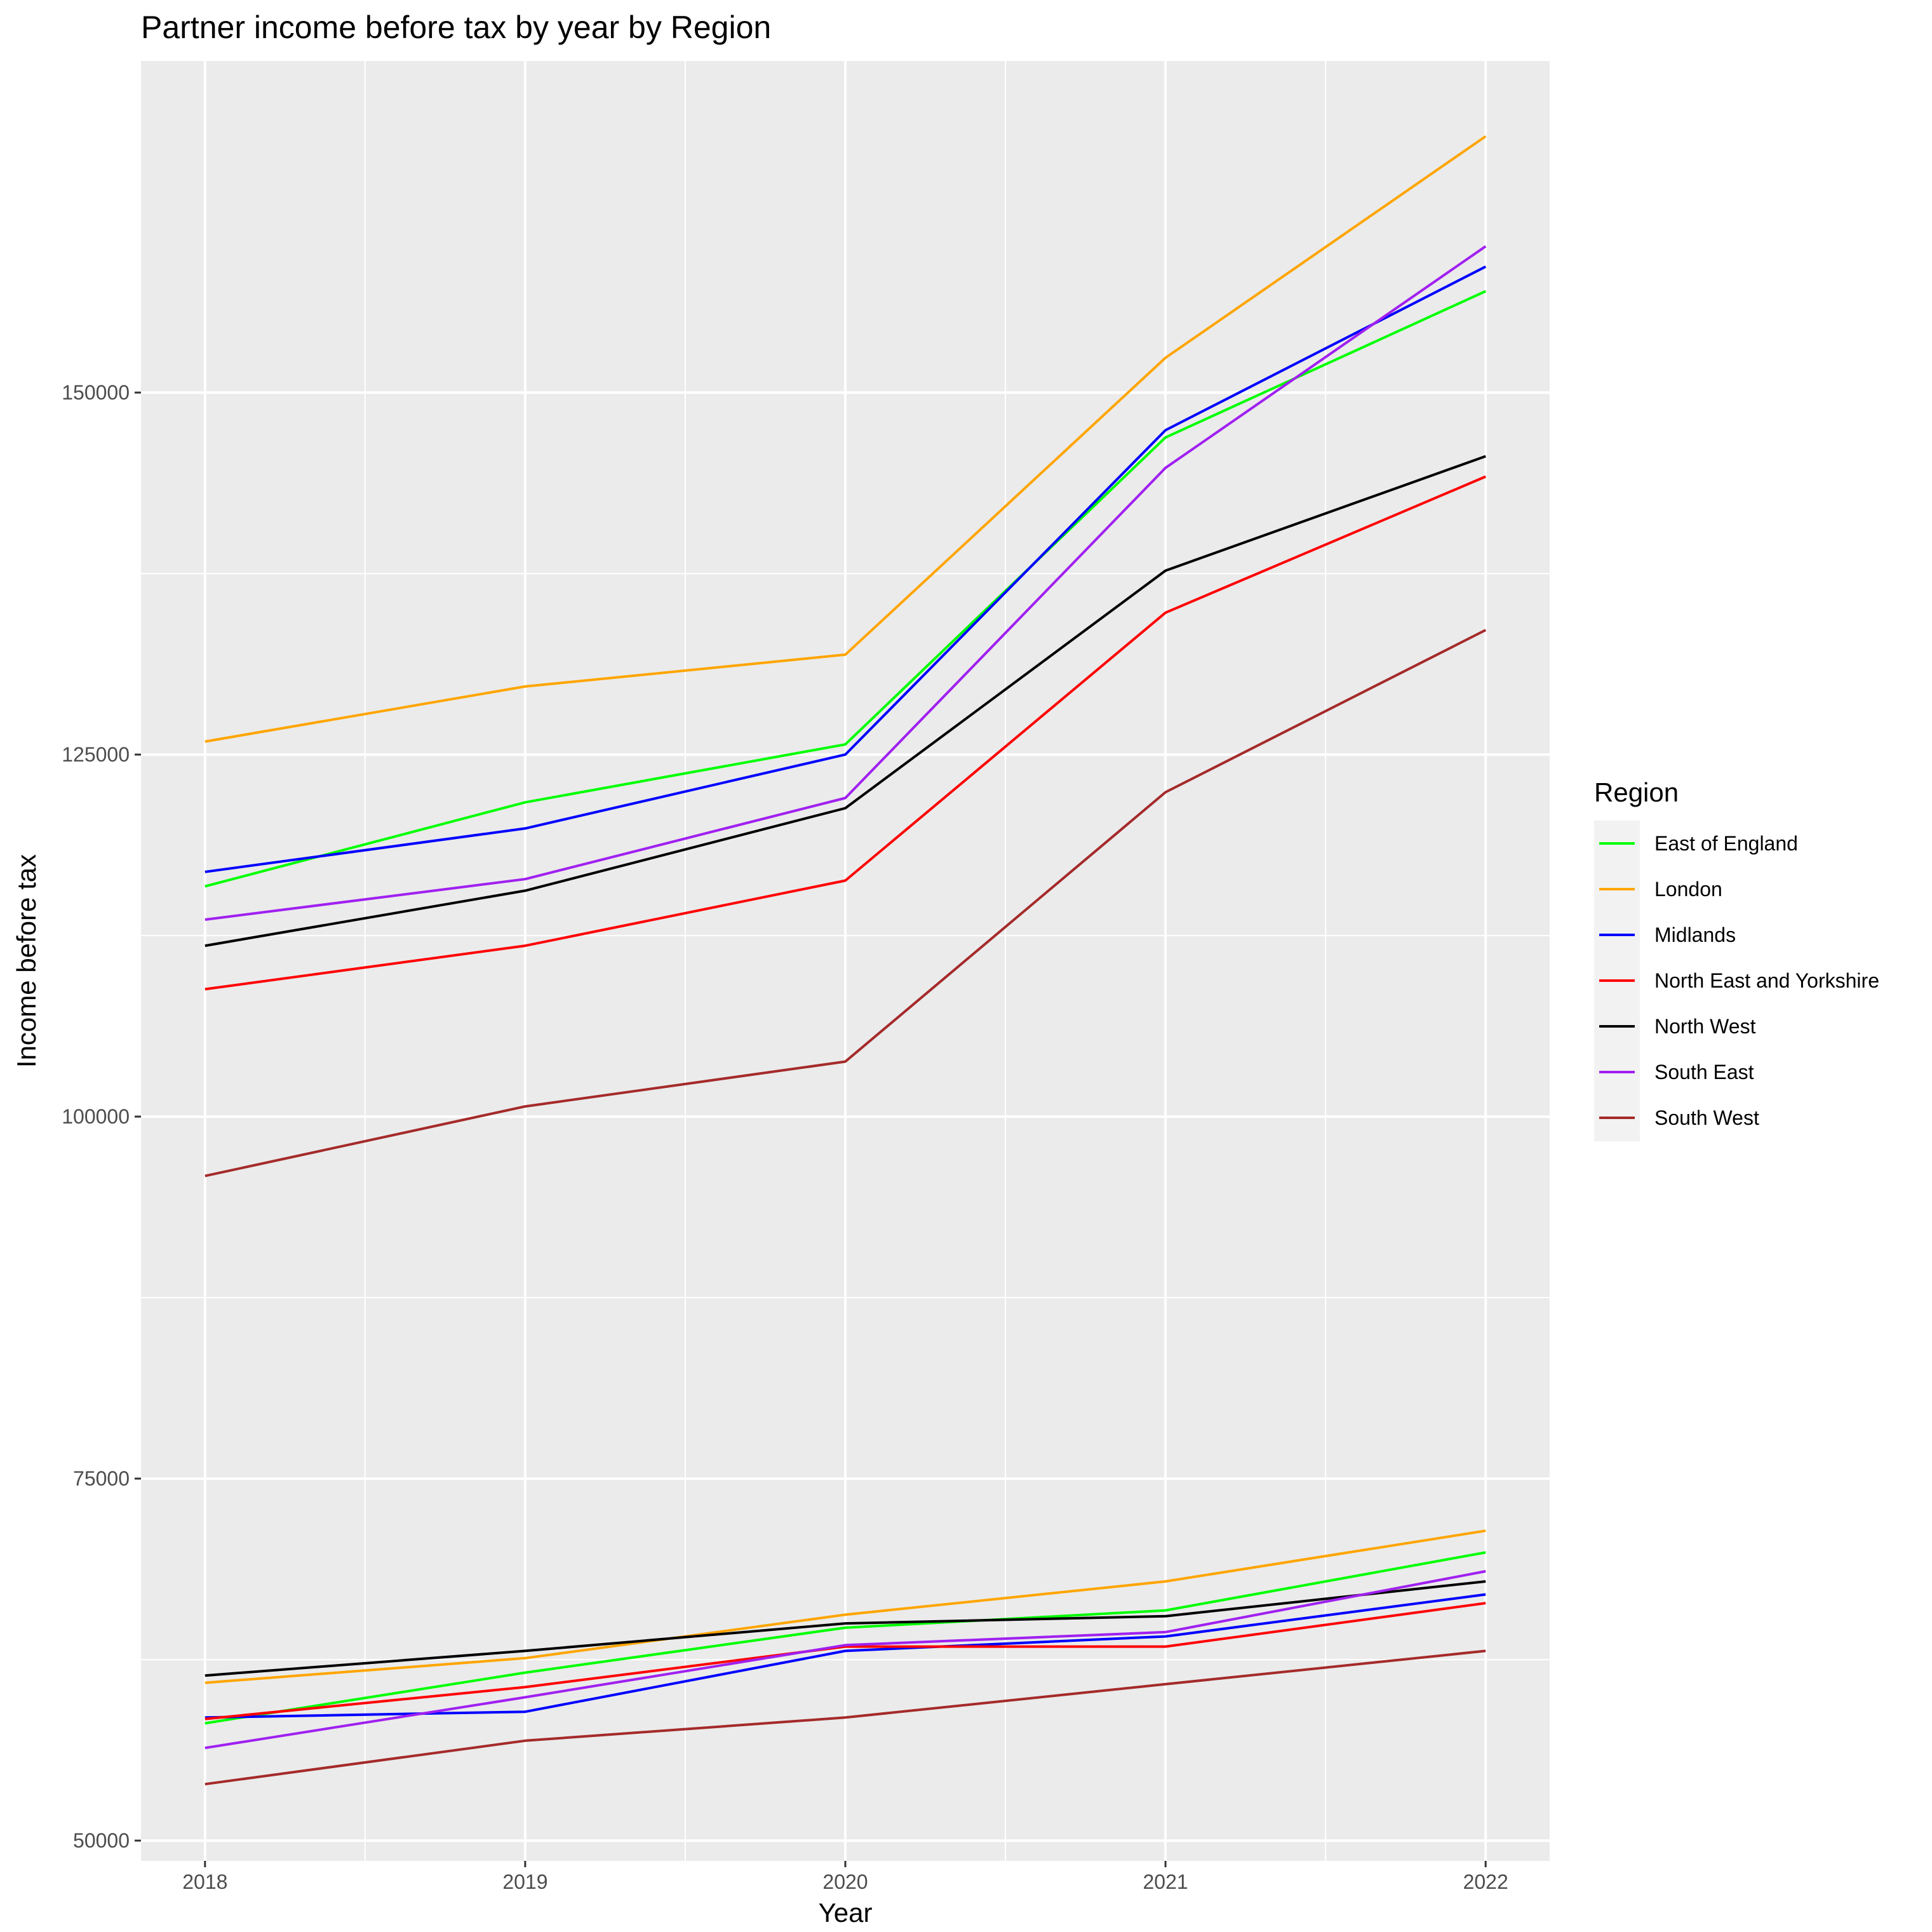 The height and width of the screenshot is (1932, 1932). What do you see at coordinates (96, 1116) in the screenshot?
I see `y-tick-label: 100000` at bounding box center [96, 1116].